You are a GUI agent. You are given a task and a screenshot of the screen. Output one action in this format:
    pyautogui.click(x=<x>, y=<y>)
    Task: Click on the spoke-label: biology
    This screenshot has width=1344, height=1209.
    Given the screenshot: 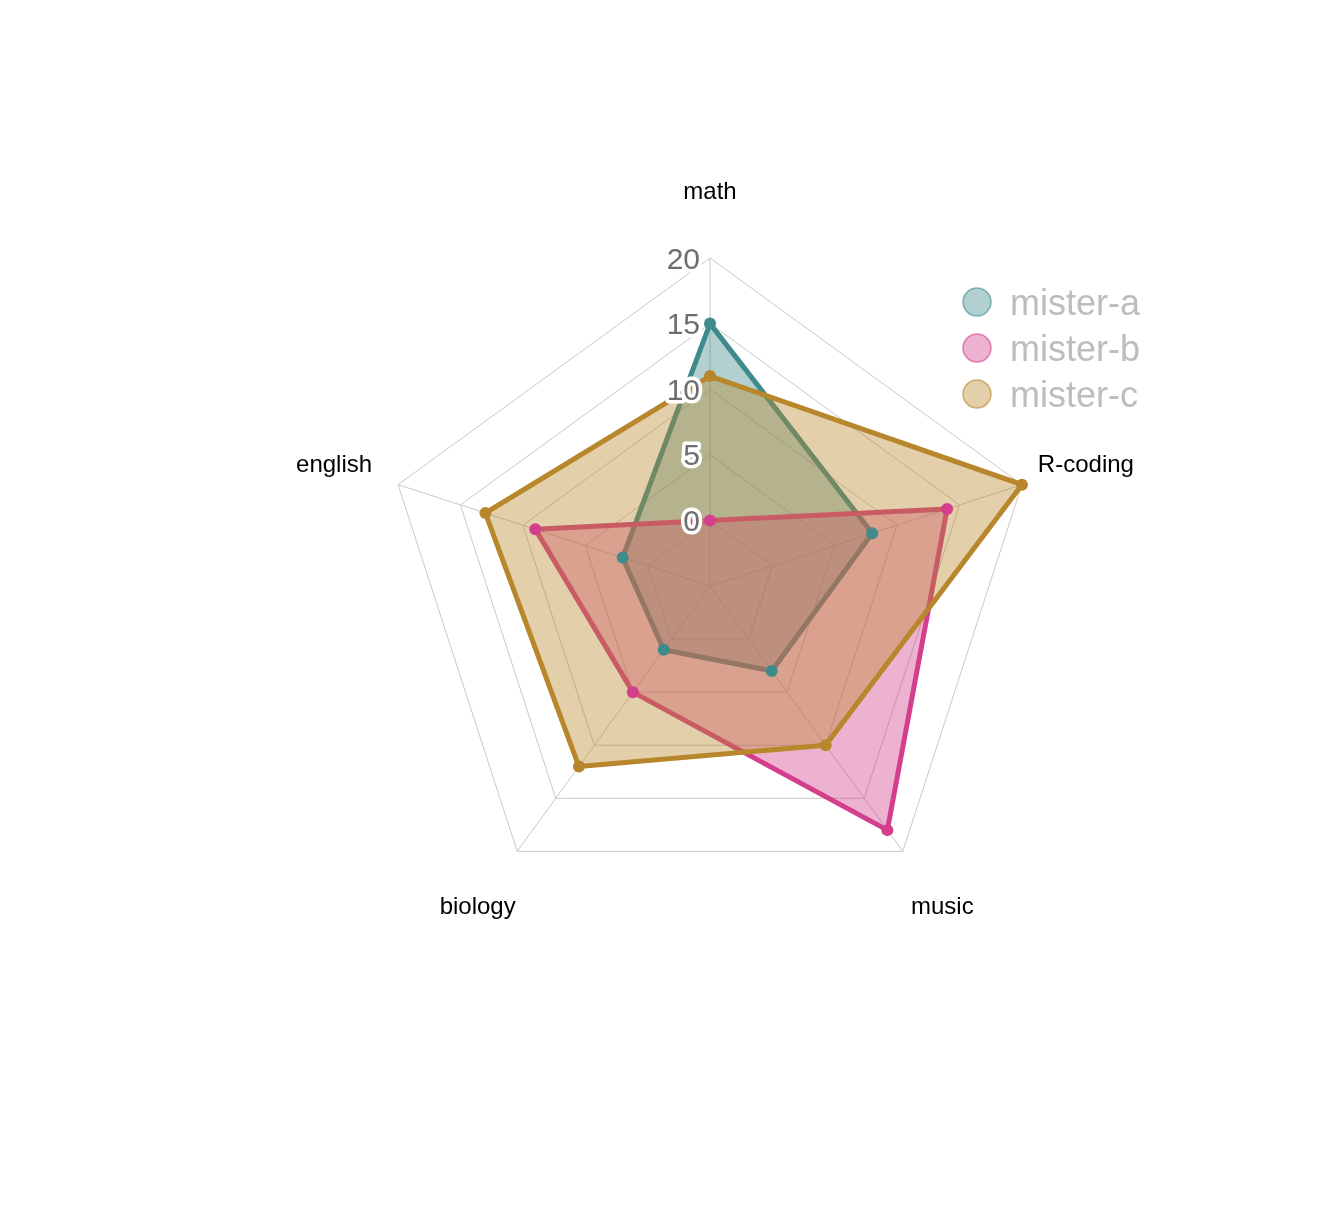 What is the action you would take?
    pyautogui.click(x=477, y=906)
    